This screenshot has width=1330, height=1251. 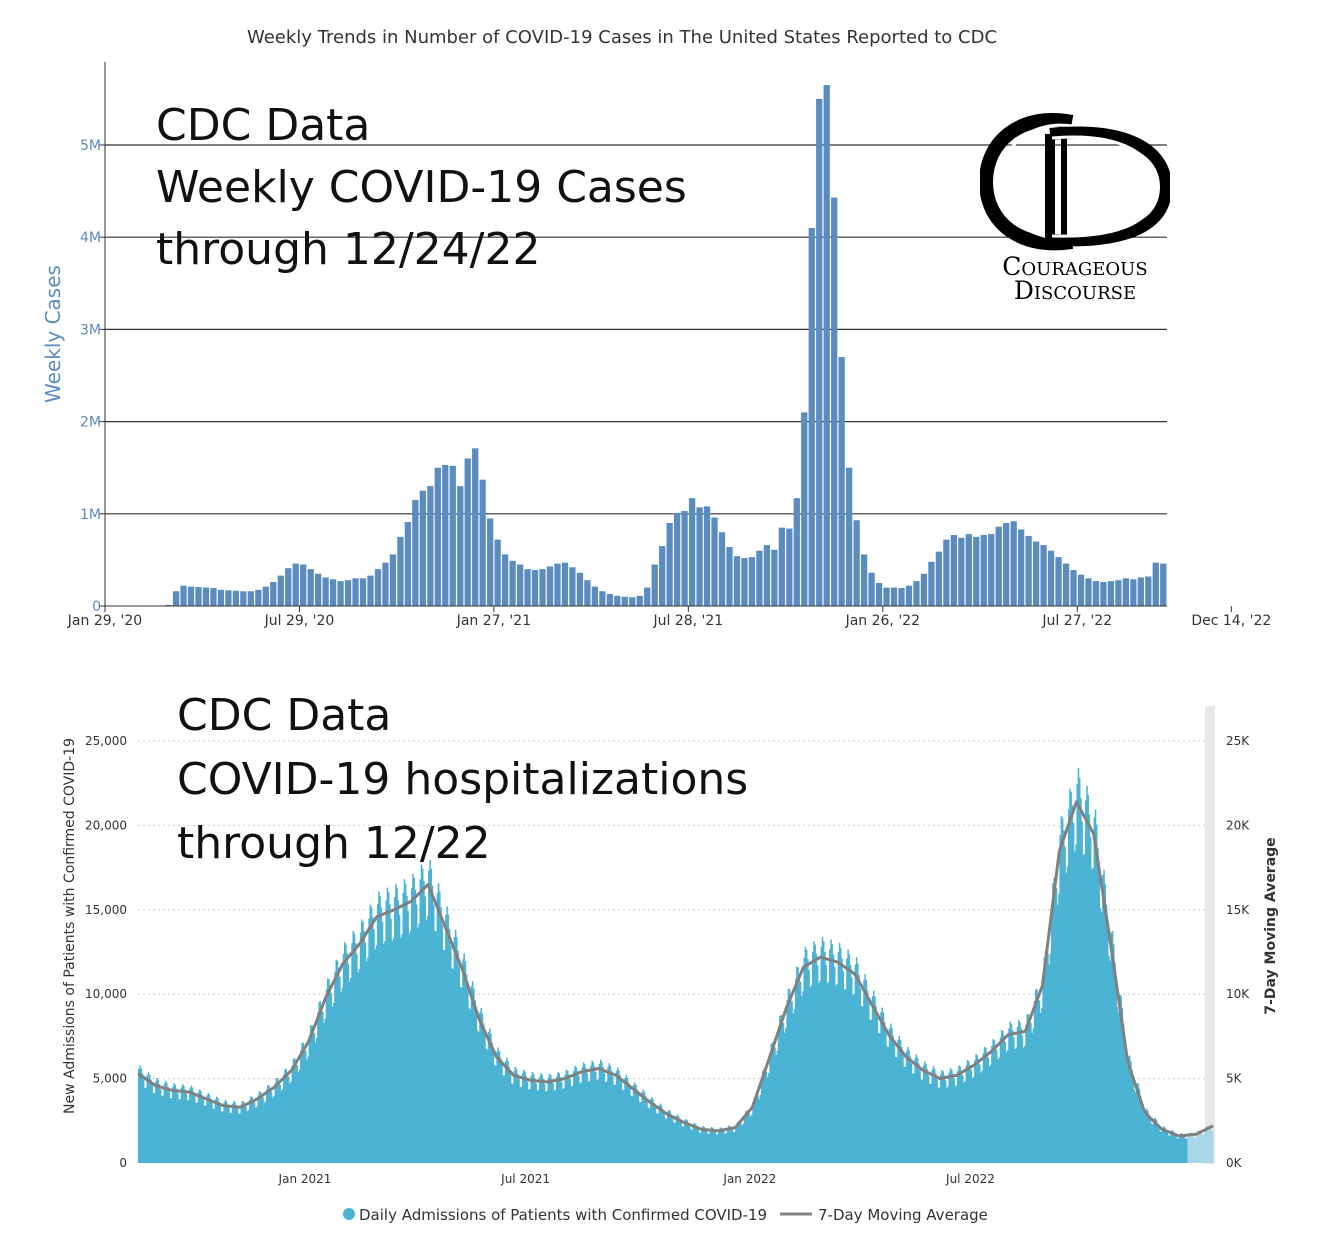 What do you see at coordinates (1271, 925) in the screenshot?
I see `bottom-right-axis-label: 7-Day Moving Average` at bounding box center [1271, 925].